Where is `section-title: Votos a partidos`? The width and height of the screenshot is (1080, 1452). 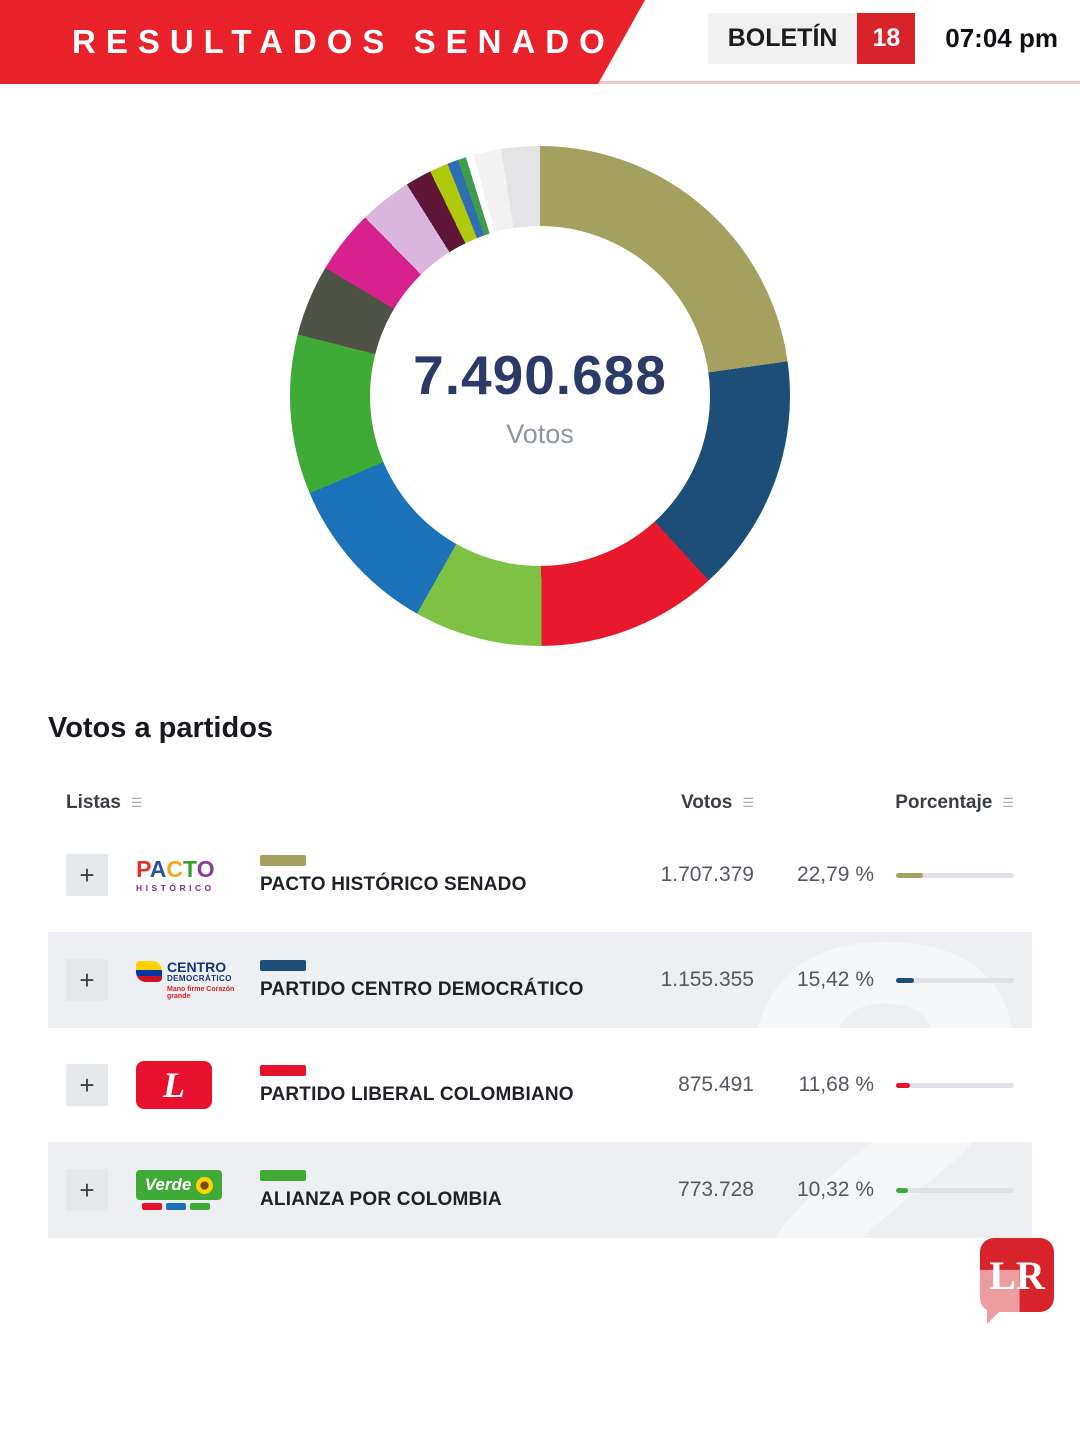 section-title: Votos a partidos is located at coordinates (161, 728).